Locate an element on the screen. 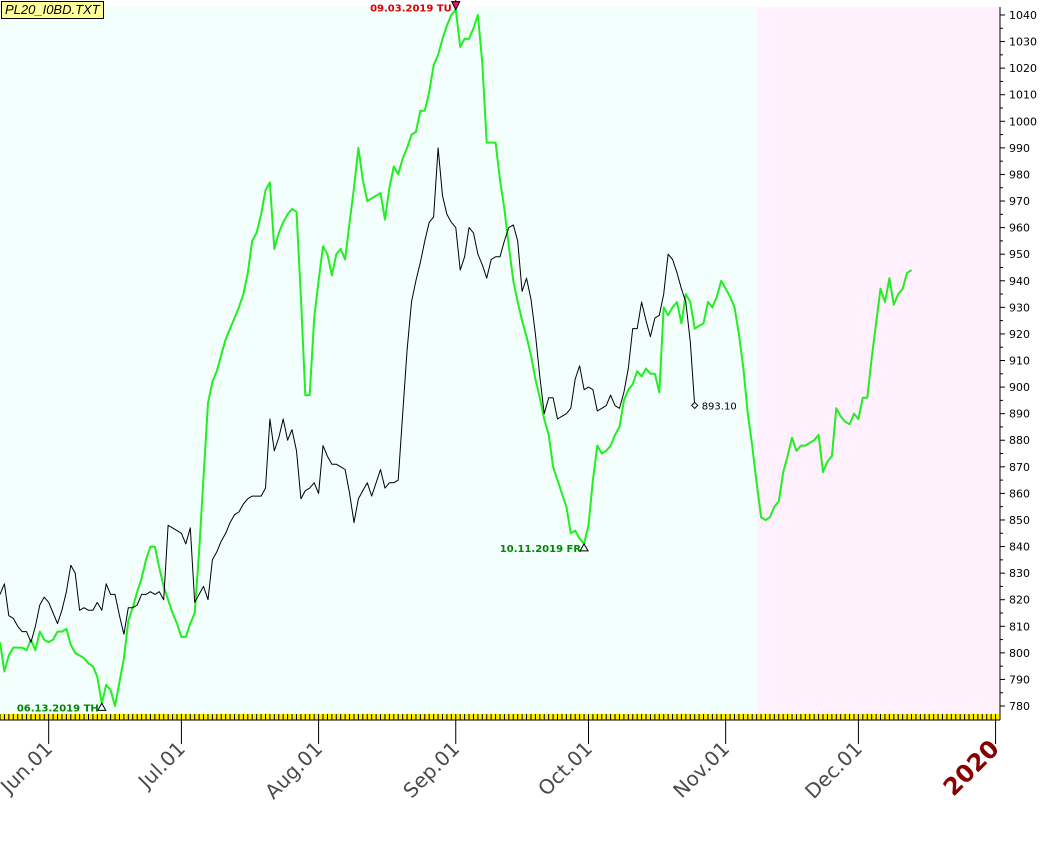 This screenshot has width=1063, height=849. y-tick-label: 990 is located at coordinates (1019, 148).